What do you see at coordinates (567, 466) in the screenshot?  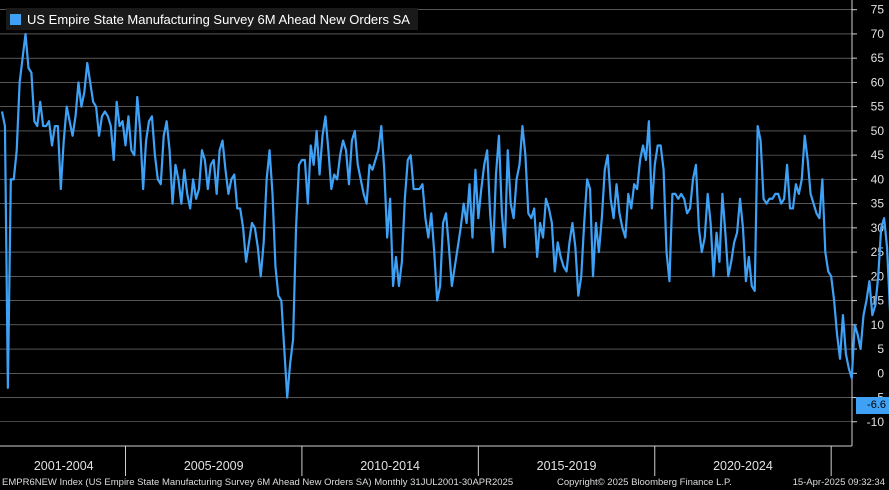 I see `x-period-label: 2015-2019` at bounding box center [567, 466].